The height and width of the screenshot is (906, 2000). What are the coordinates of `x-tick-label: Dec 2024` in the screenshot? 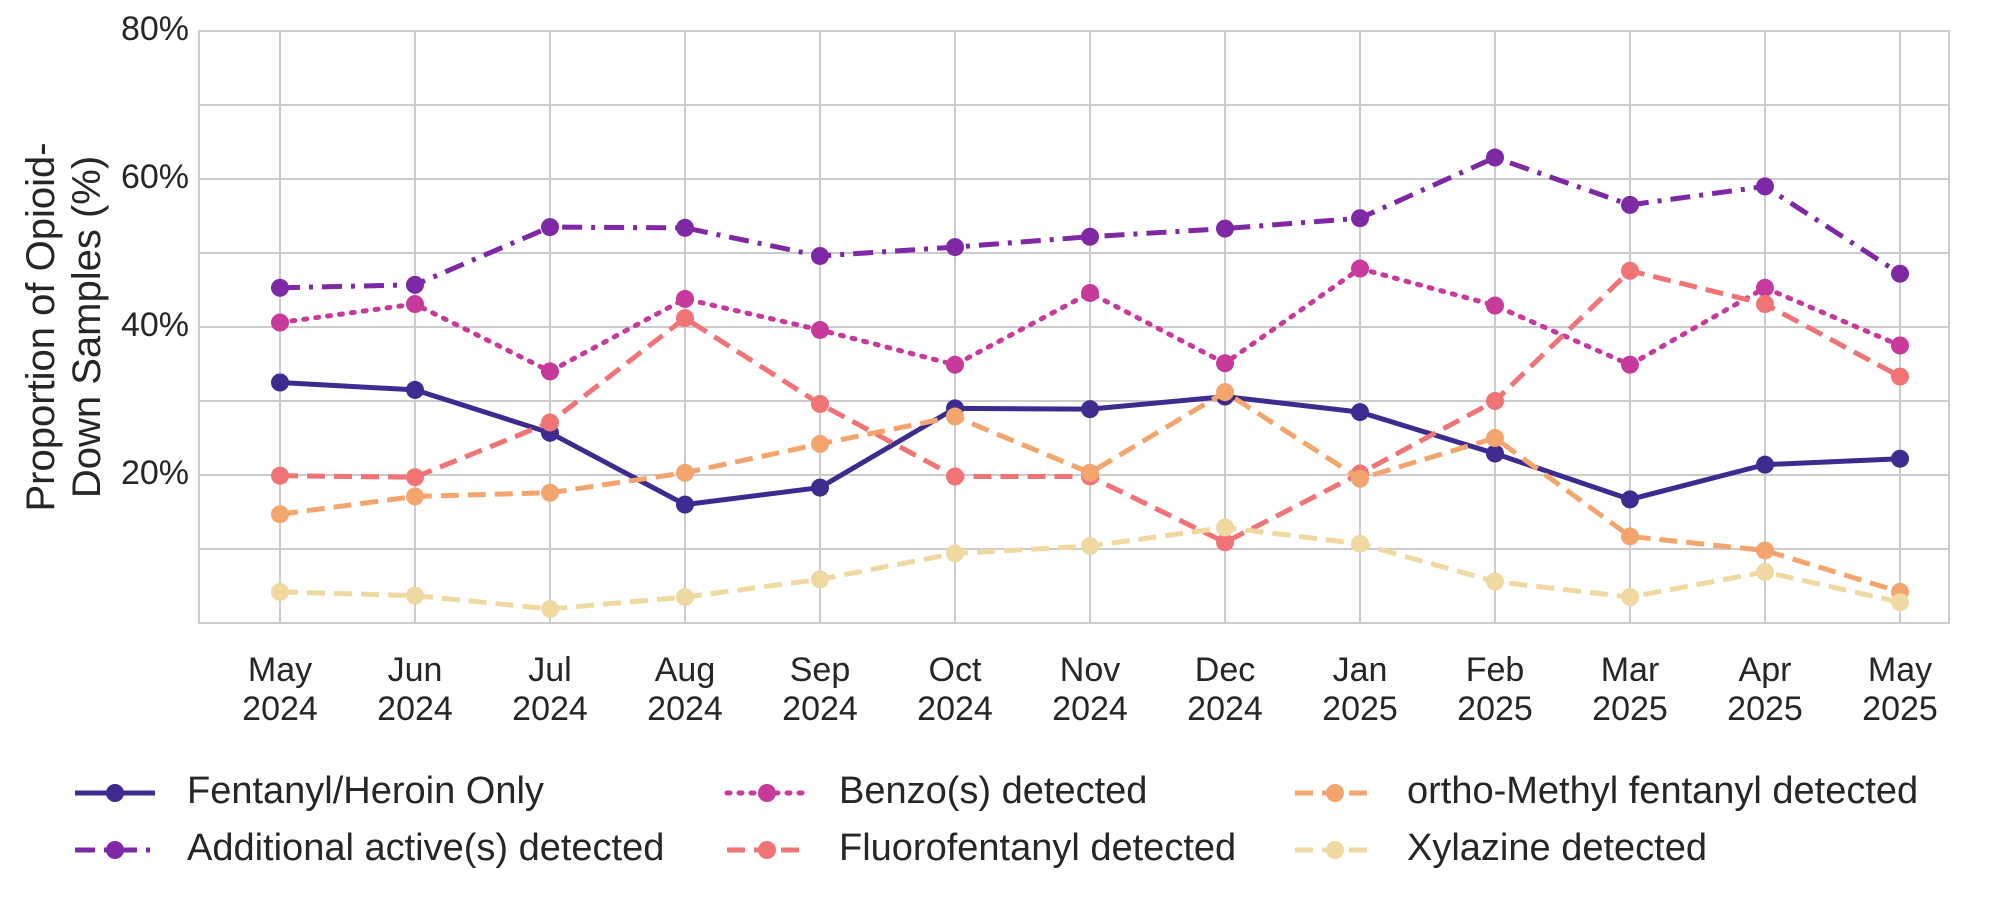 It's located at (1225, 689).